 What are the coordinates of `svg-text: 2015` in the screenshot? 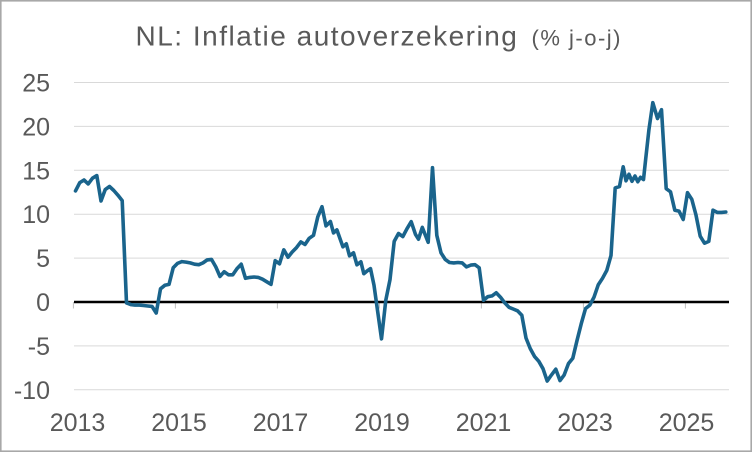 It's located at (179, 423).